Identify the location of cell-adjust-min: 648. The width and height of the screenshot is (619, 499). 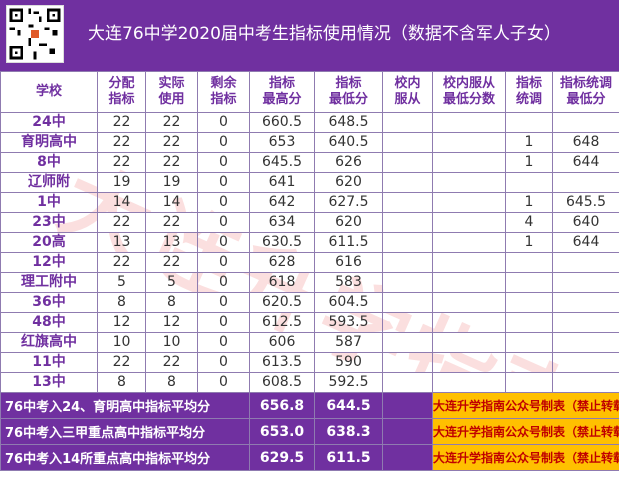
(585, 142).